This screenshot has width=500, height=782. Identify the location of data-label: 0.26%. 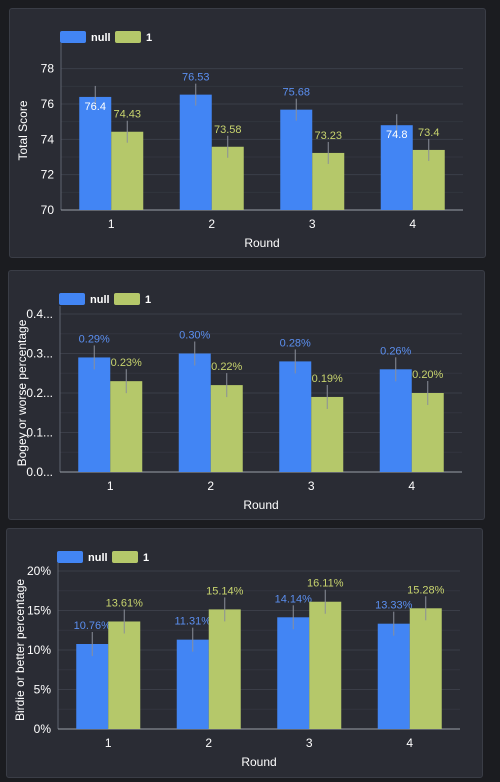
(395, 351).